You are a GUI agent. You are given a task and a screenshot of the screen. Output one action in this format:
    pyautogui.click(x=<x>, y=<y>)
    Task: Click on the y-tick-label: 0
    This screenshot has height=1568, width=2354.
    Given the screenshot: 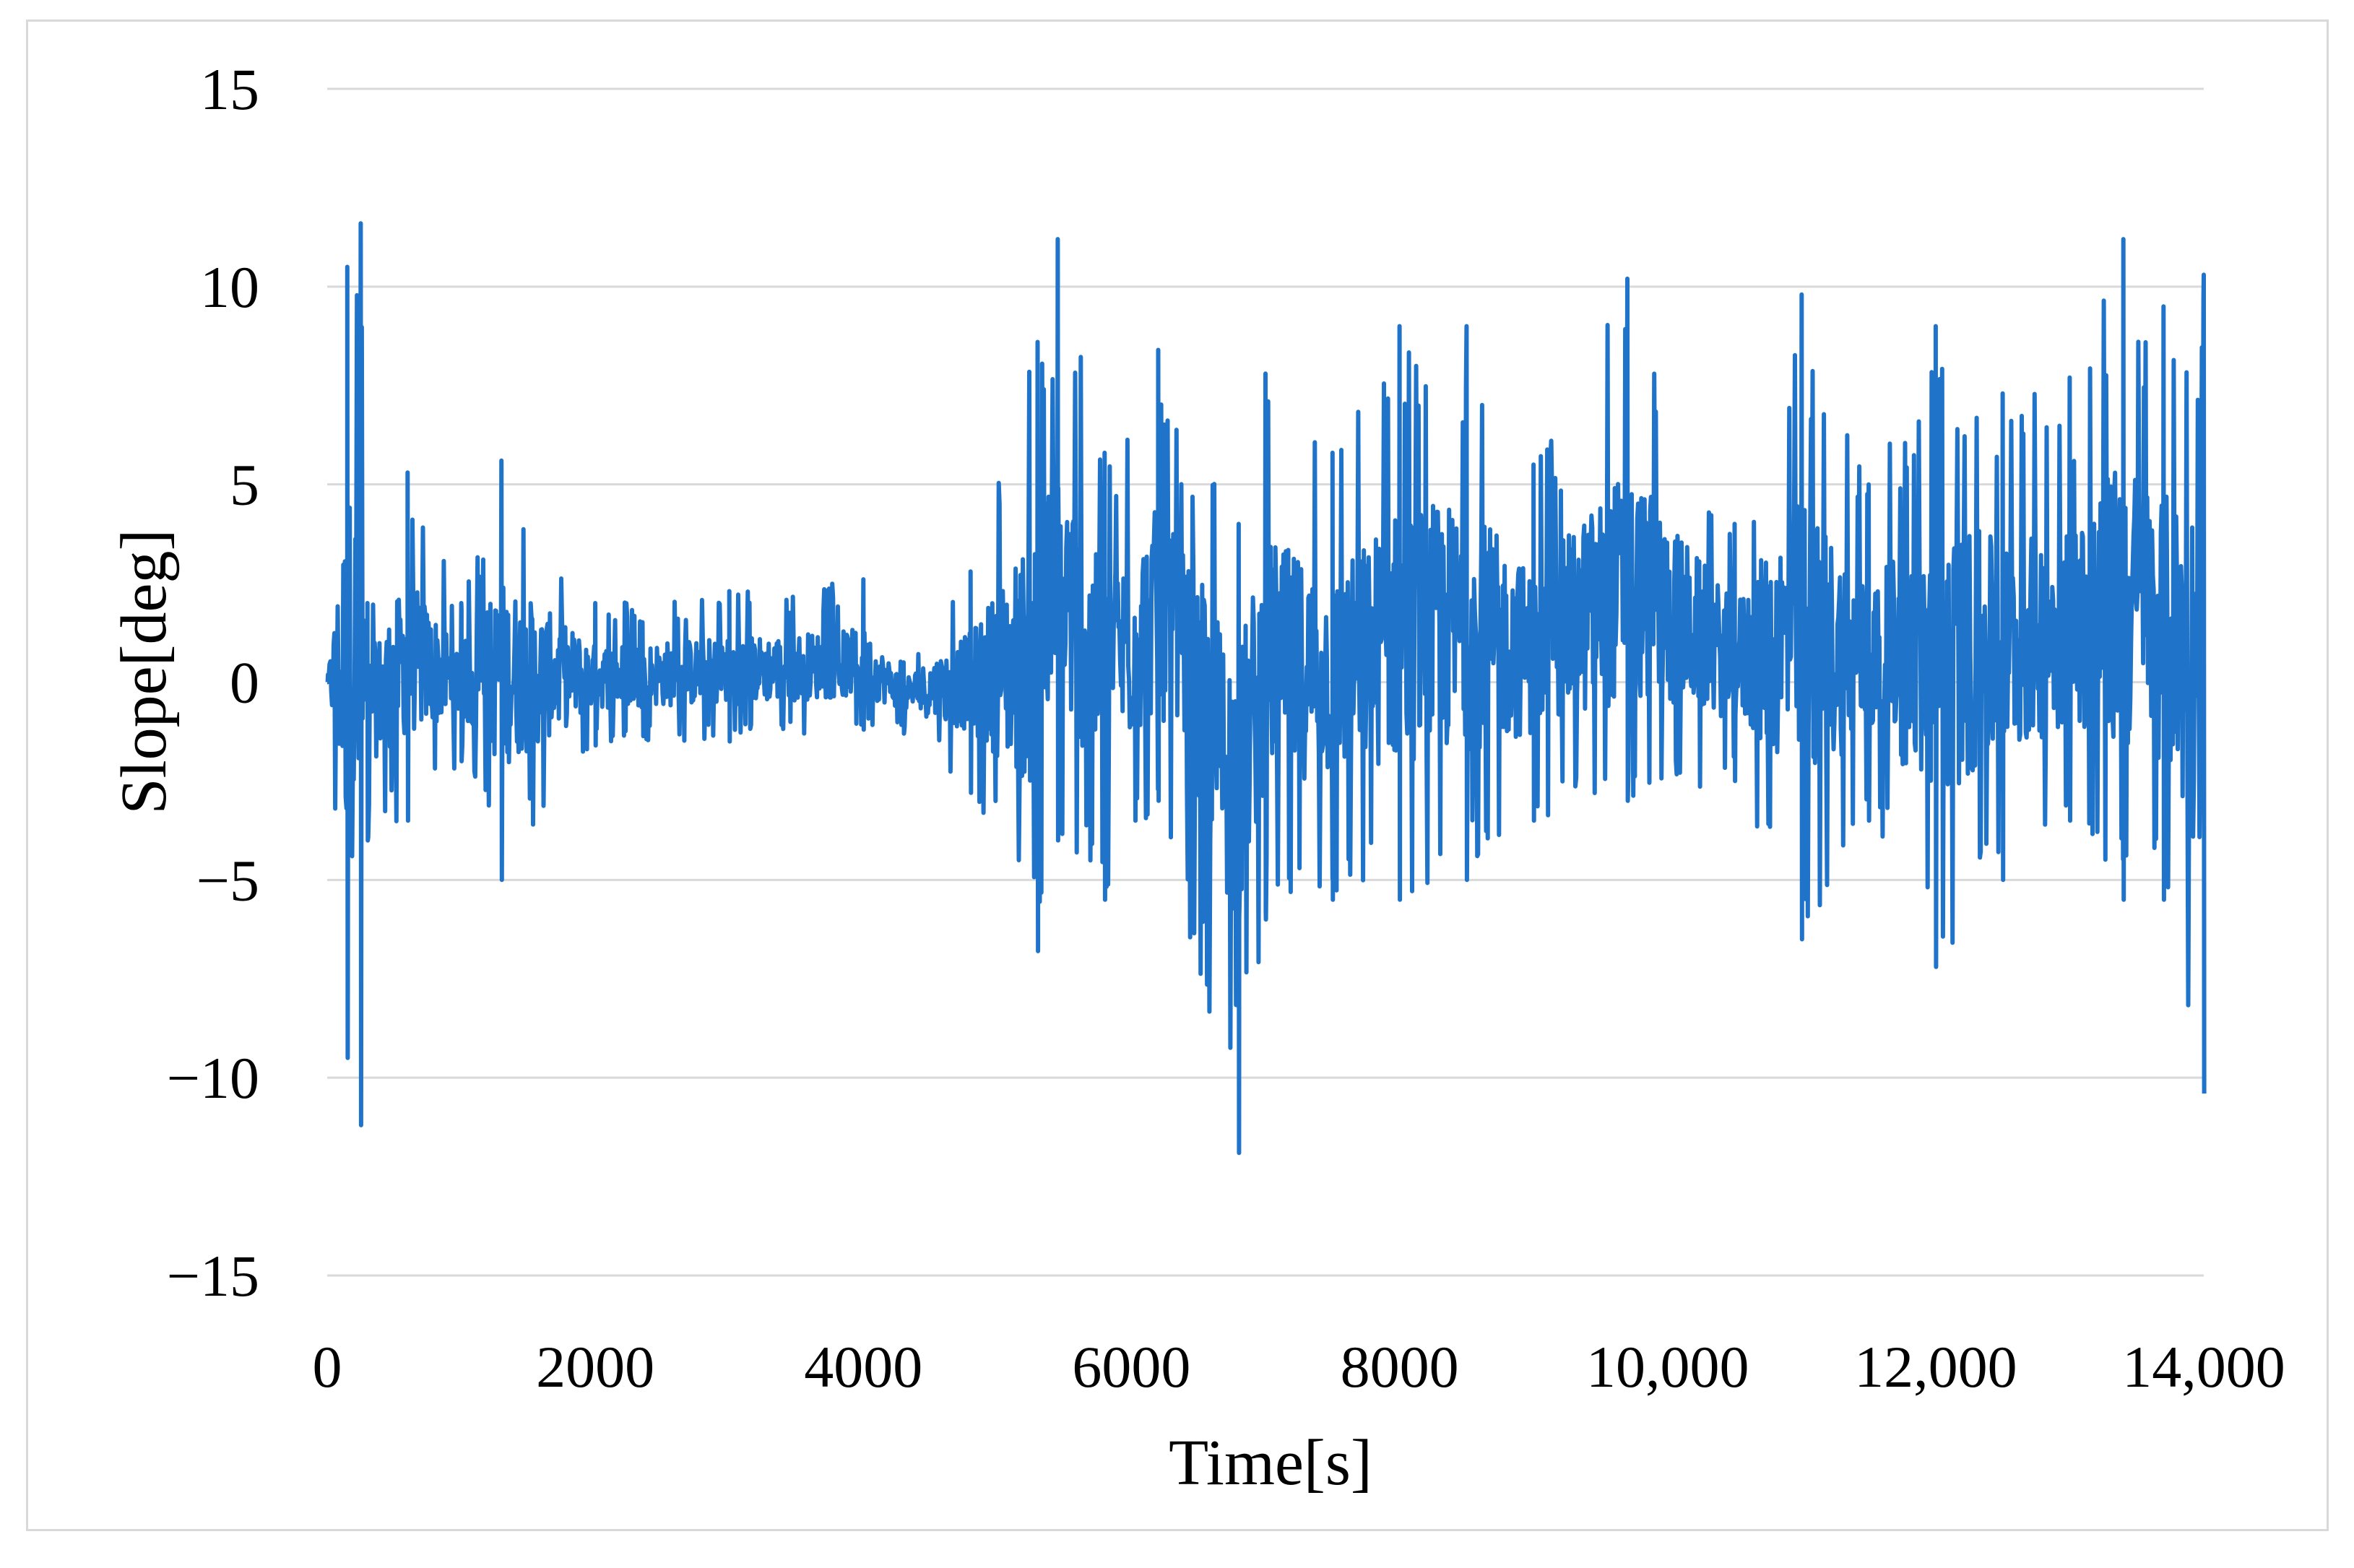 What is the action you would take?
    pyautogui.click(x=245, y=683)
    